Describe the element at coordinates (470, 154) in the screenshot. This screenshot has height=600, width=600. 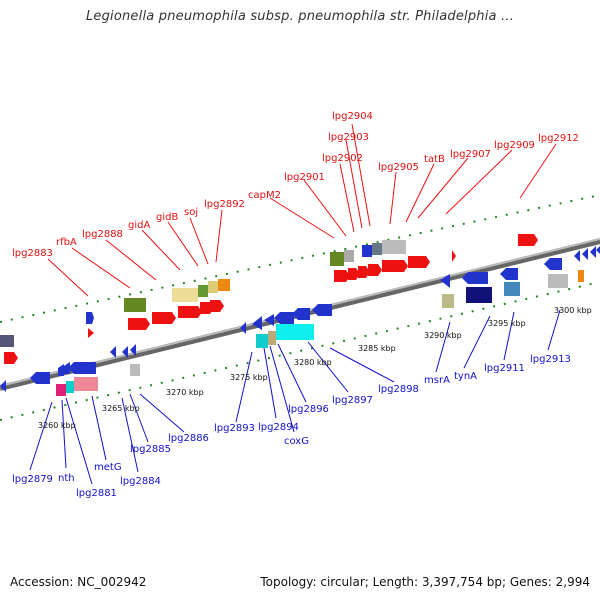
I see `gene-label: lpg2907` at that location.